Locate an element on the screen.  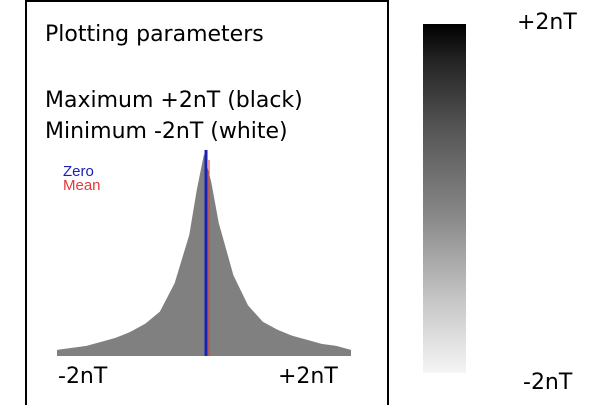
maximum-label: Maximum +2nT (black) is located at coordinates (174, 100).